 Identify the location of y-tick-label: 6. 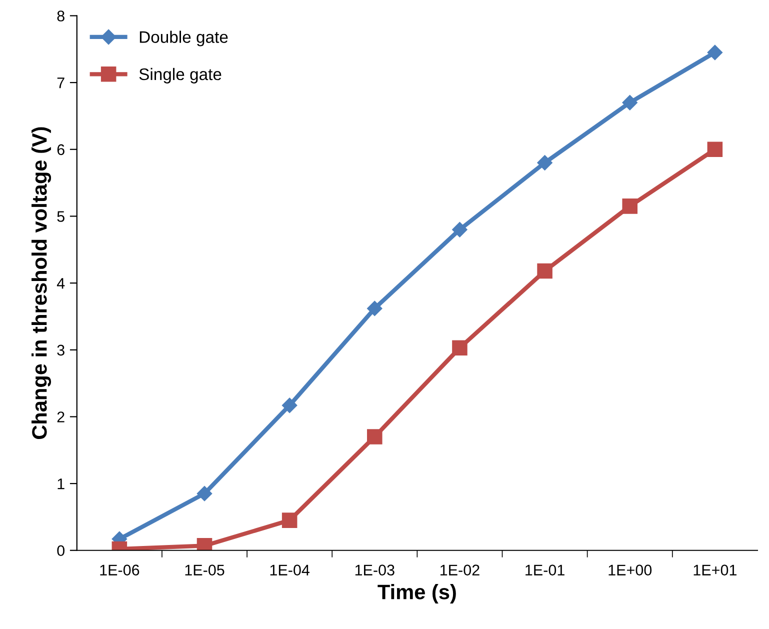
(60, 150).